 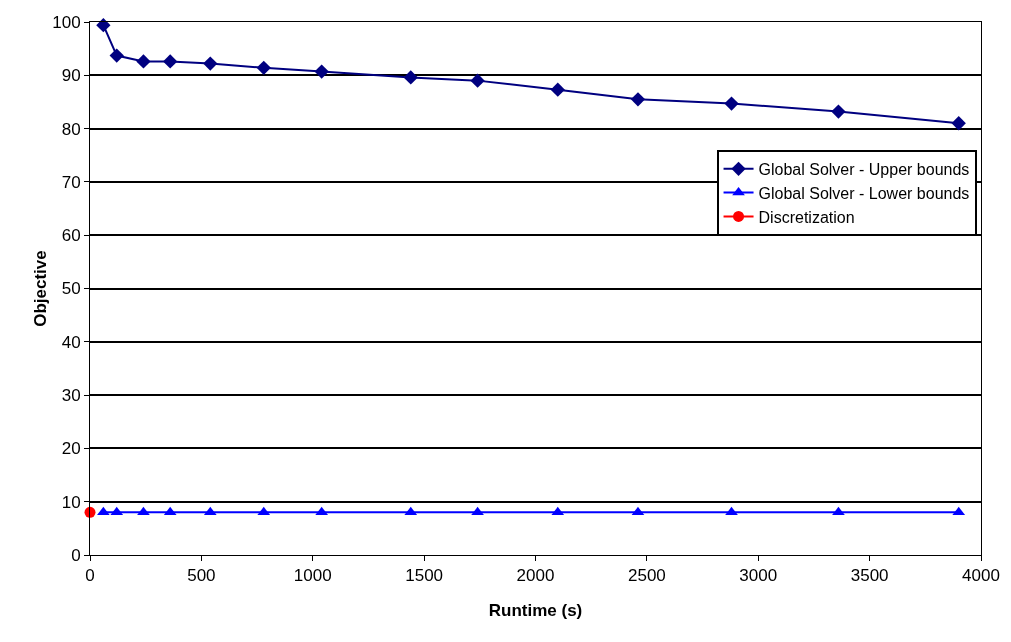 What do you see at coordinates (71, 396) in the screenshot?
I see `y-tick-label: 30` at bounding box center [71, 396].